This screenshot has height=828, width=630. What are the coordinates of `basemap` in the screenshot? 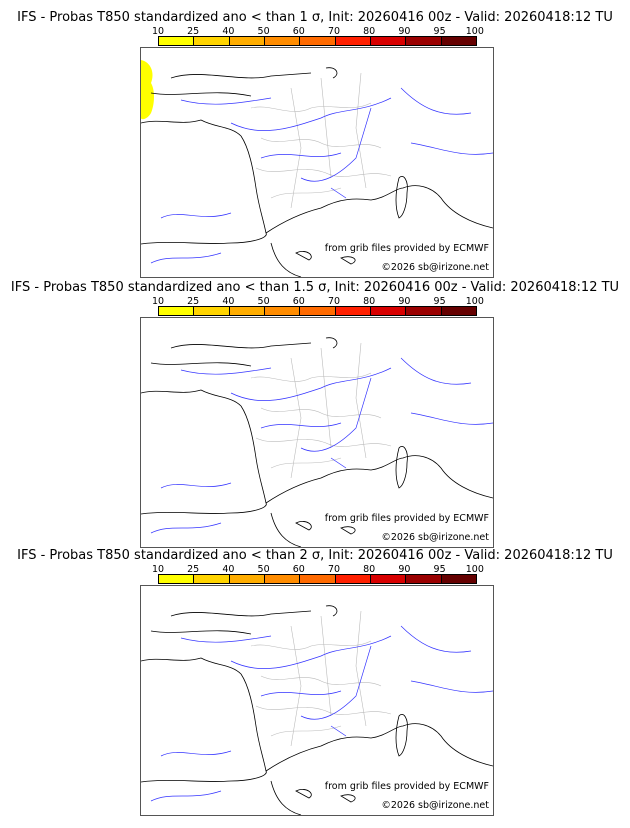 It's located at (317, 168).